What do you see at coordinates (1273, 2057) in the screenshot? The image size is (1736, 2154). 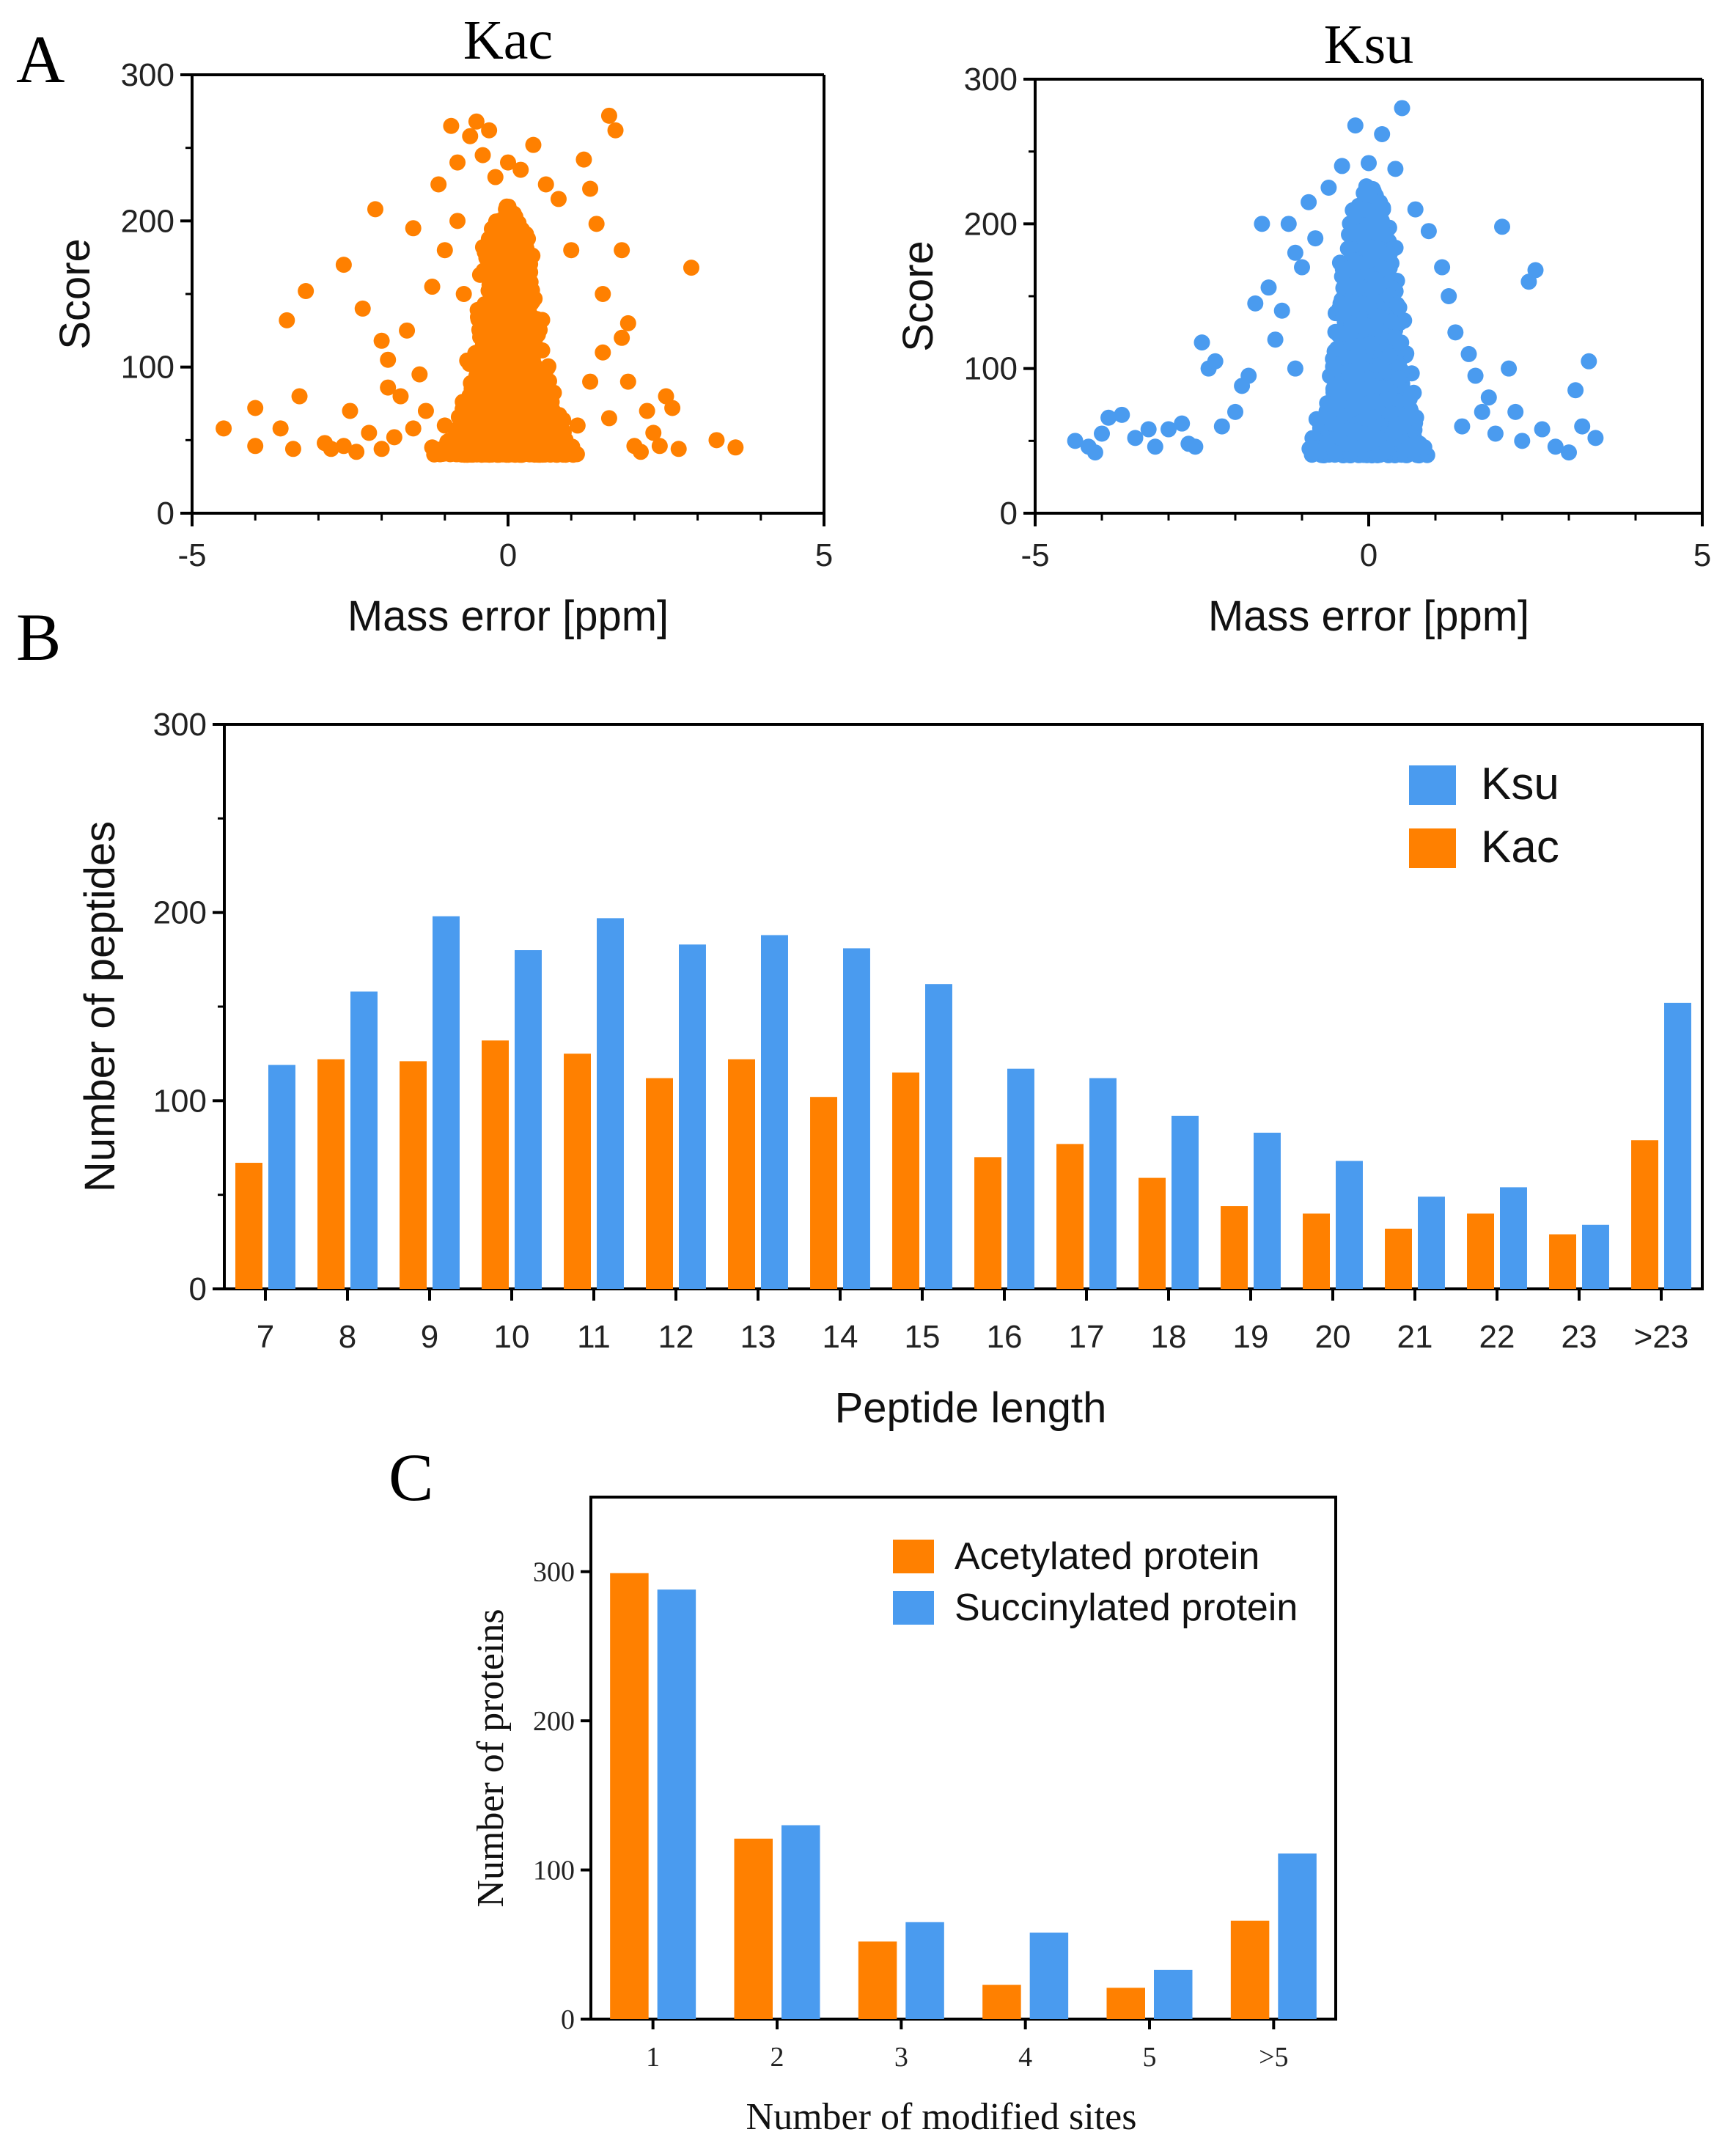 I see `x-tick-label: >5` at bounding box center [1273, 2057].